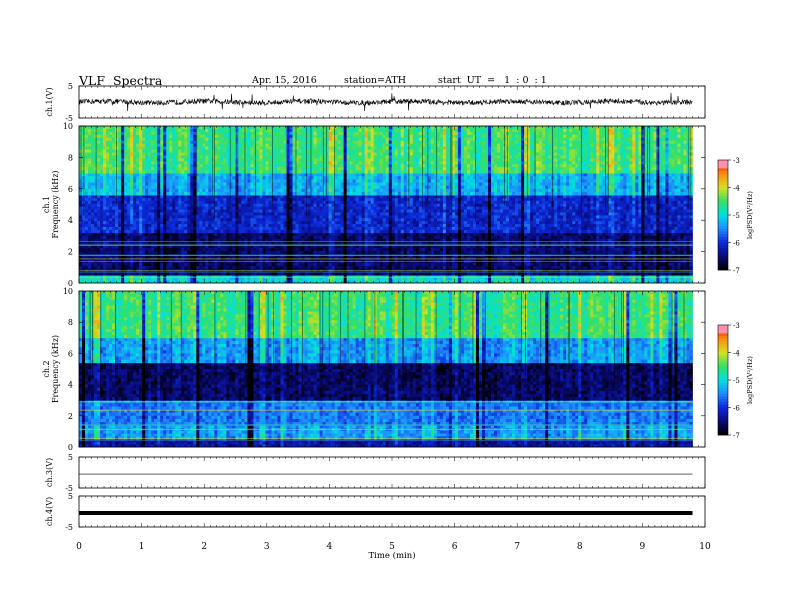 The width and height of the screenshot is (792, 612). I want to click on y-axis-label: ch.1, so click(46, 204).